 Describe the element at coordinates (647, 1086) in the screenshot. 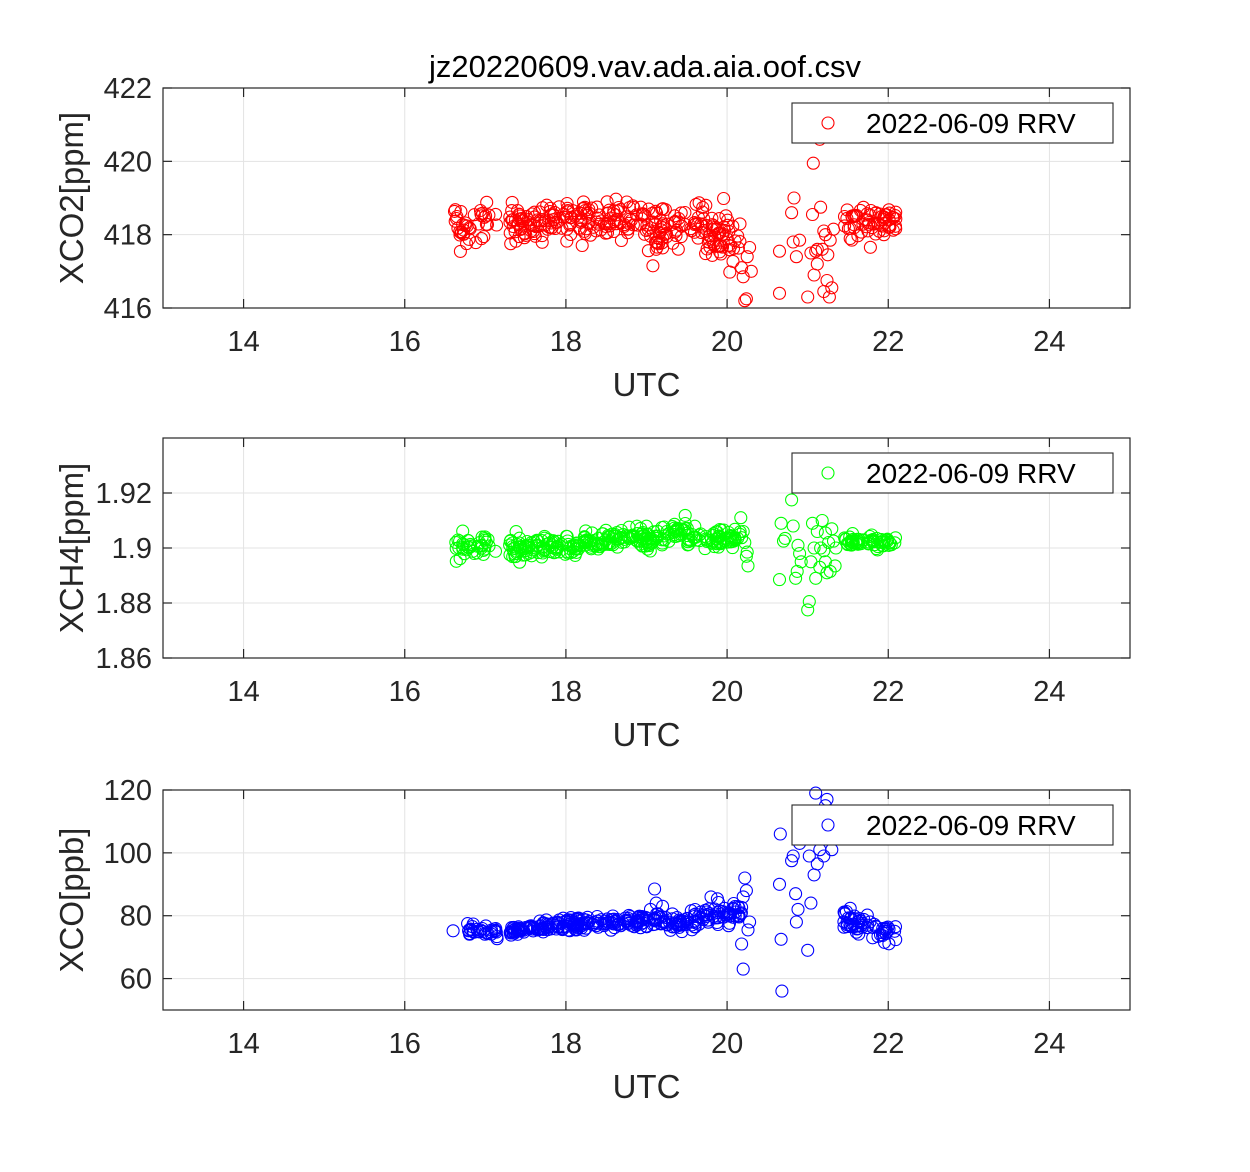

I see `x-axis-label: UTC` at that location.